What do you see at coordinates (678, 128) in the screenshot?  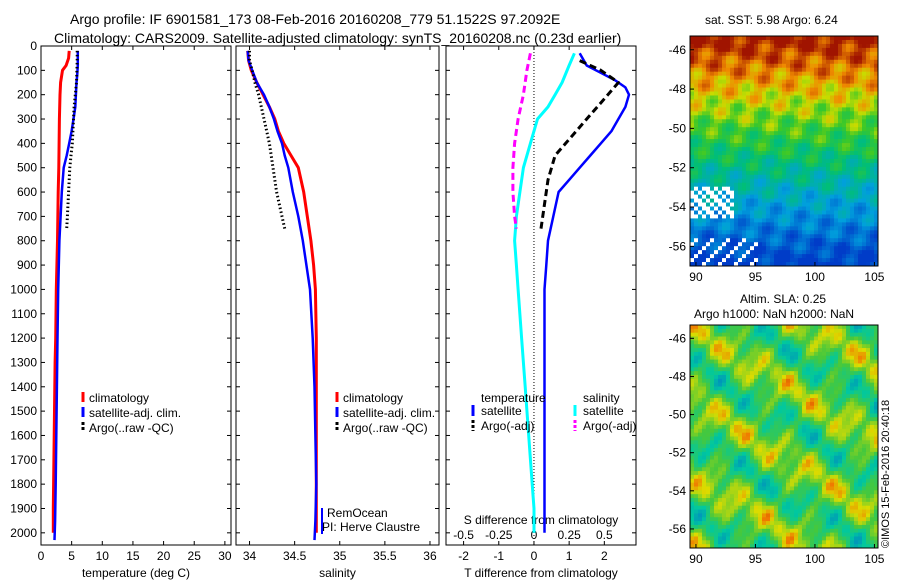 I see `map-y-tick-label: -50` at bounding box center [678, 128].